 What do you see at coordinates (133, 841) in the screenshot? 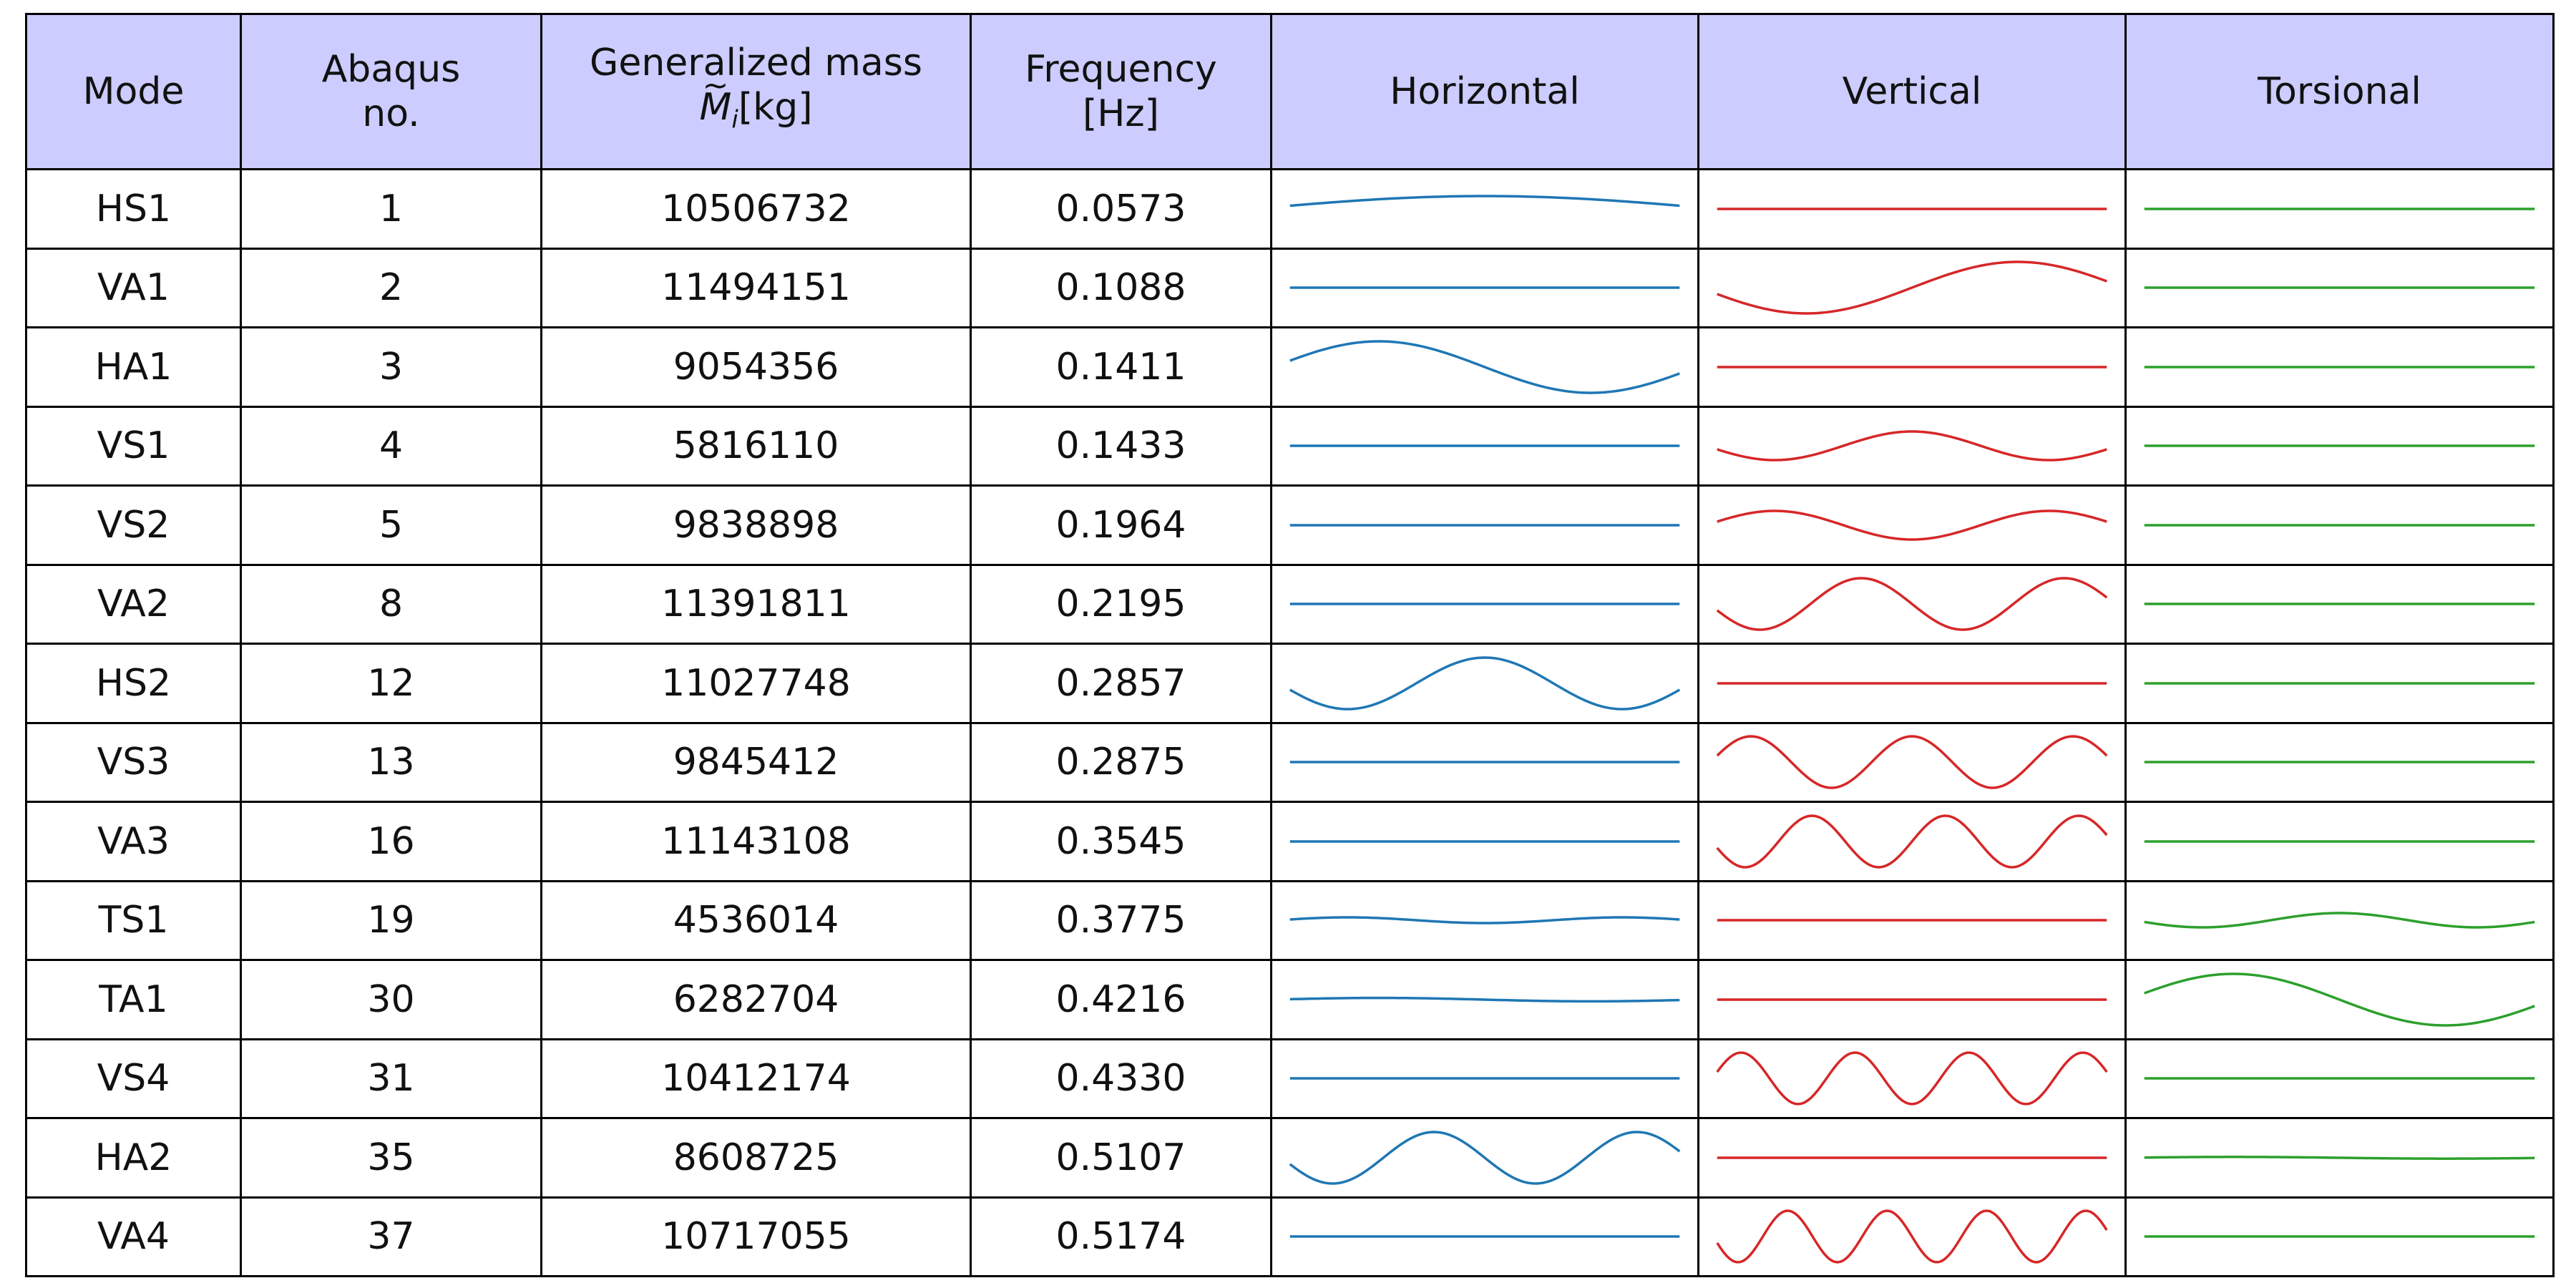
I see `cell-mode: VA3` at bounding box center [133, 841].